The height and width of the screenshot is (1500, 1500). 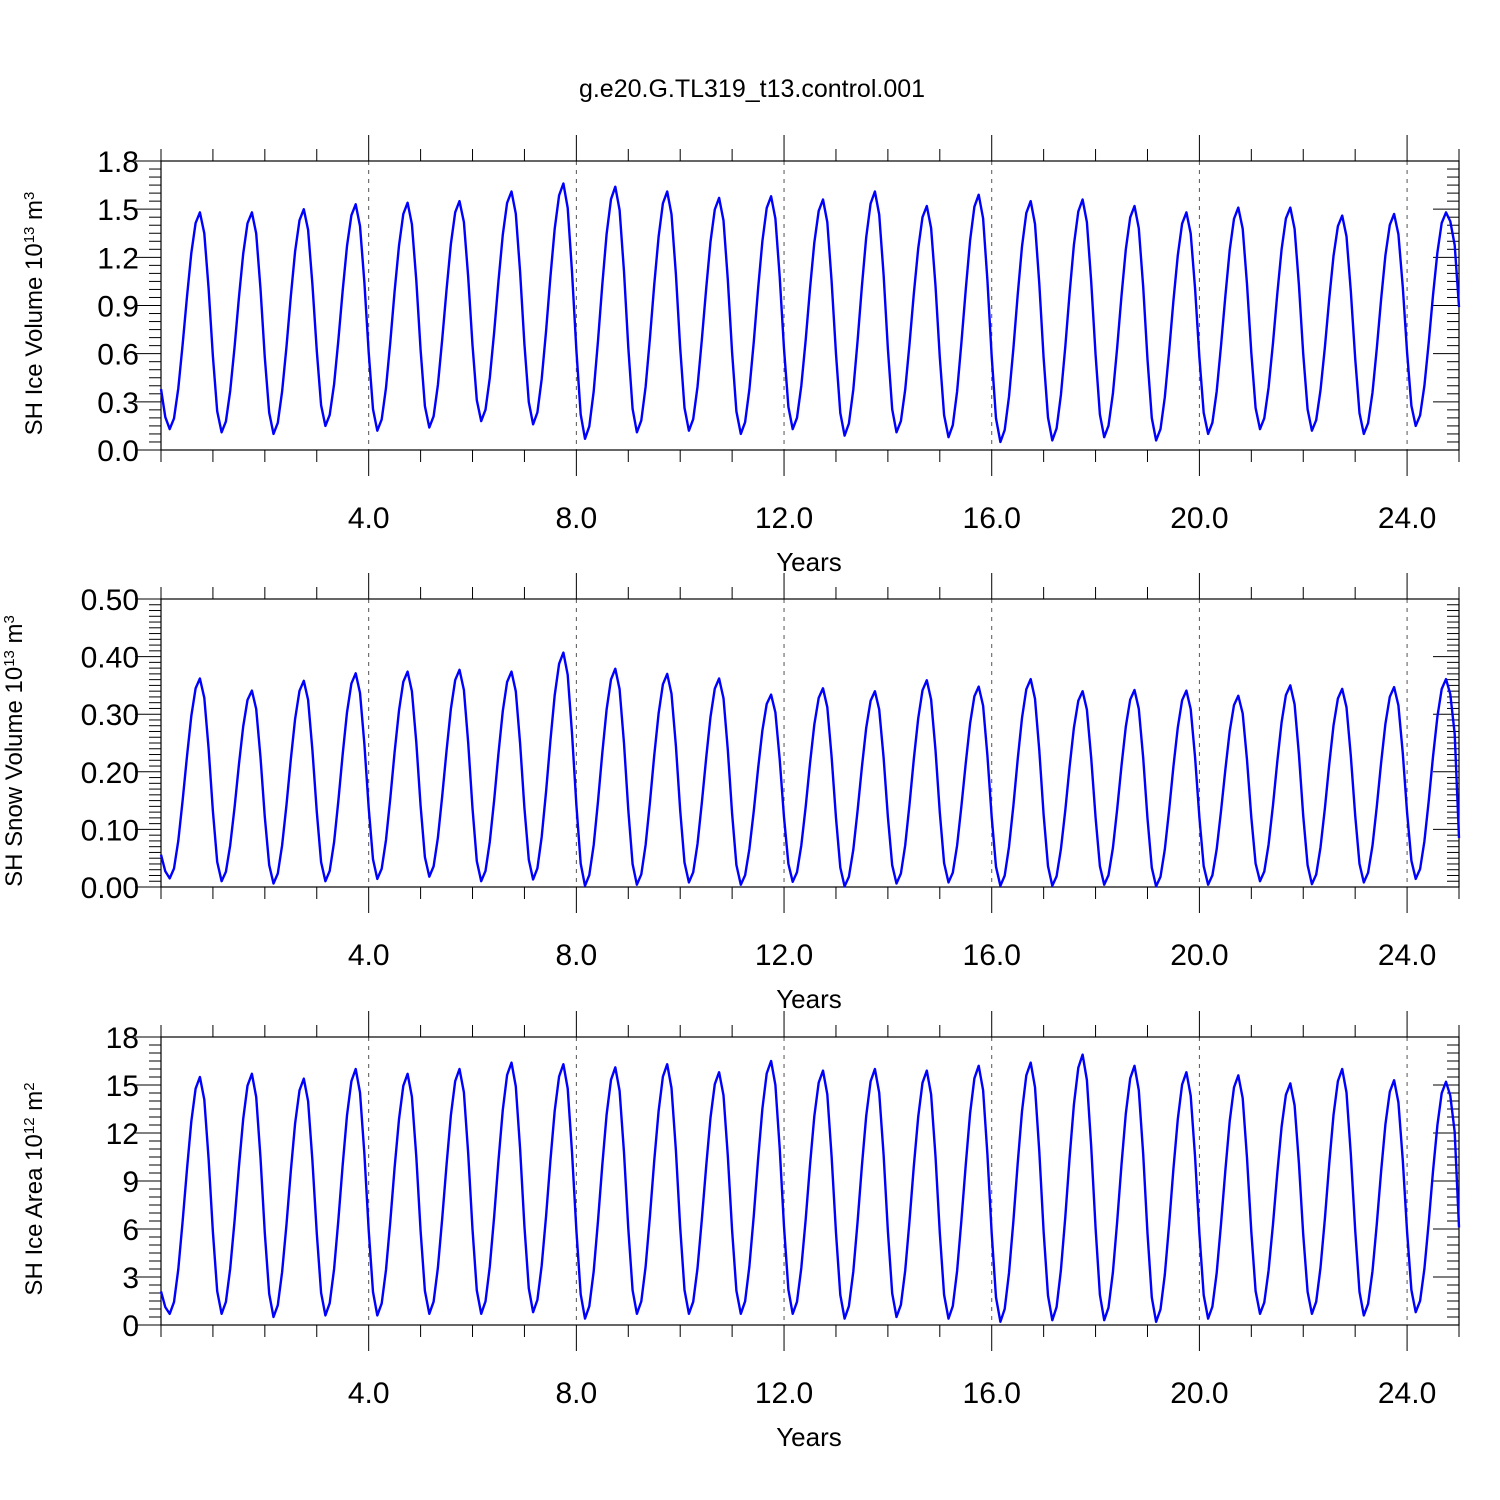 What do you see at coordinates (122, 1086) in the screenshot?
I see `y-tick-label: 15` at bounding box center [122, 1086].